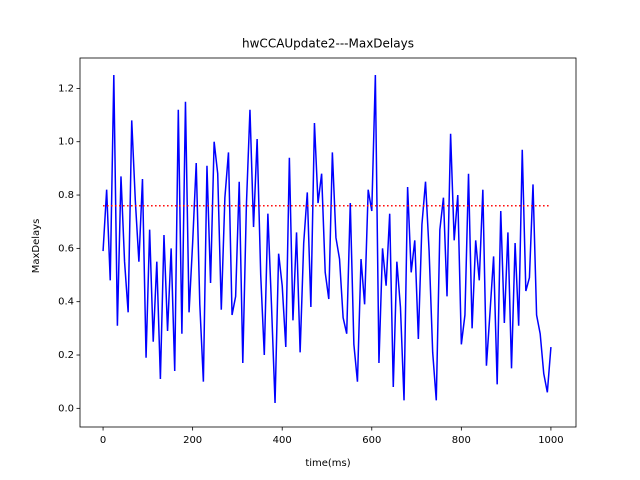 Image resolution: width=640 pixels, height=480 pixels. What do you see at coordinates (103, 440) in the screenshot?
I see `x-tick-label: 0` at bounding box center [103, 440].